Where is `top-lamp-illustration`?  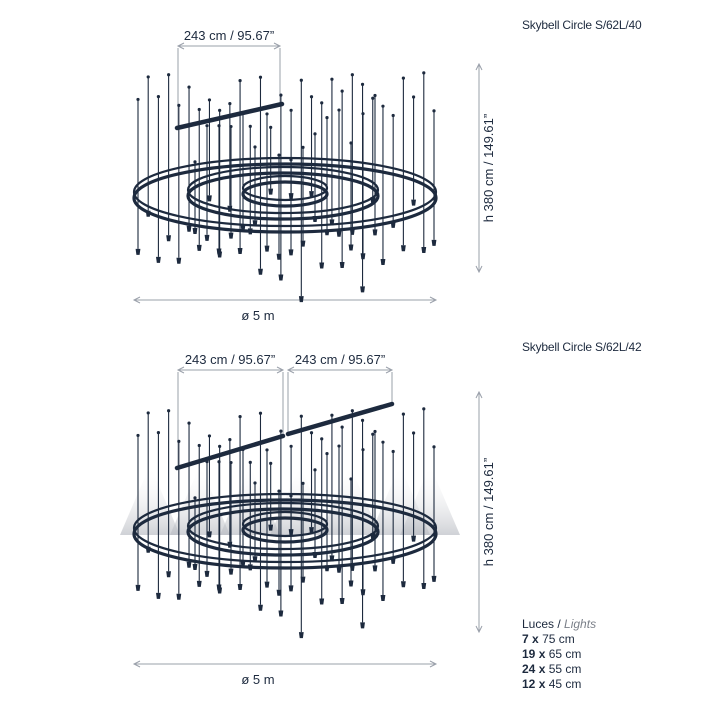
top-lamp-illustration is located at coordinates (285, 187).